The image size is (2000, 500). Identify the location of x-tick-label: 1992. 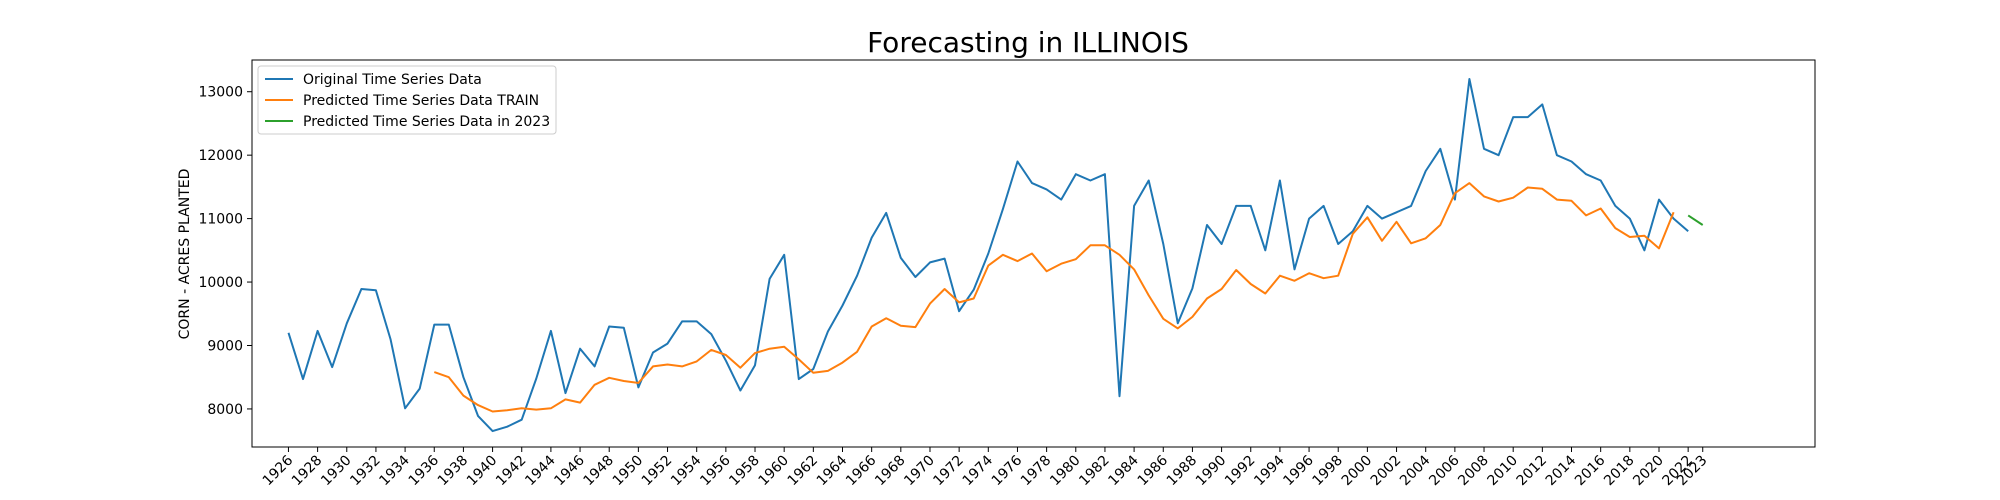
(1240, 471).